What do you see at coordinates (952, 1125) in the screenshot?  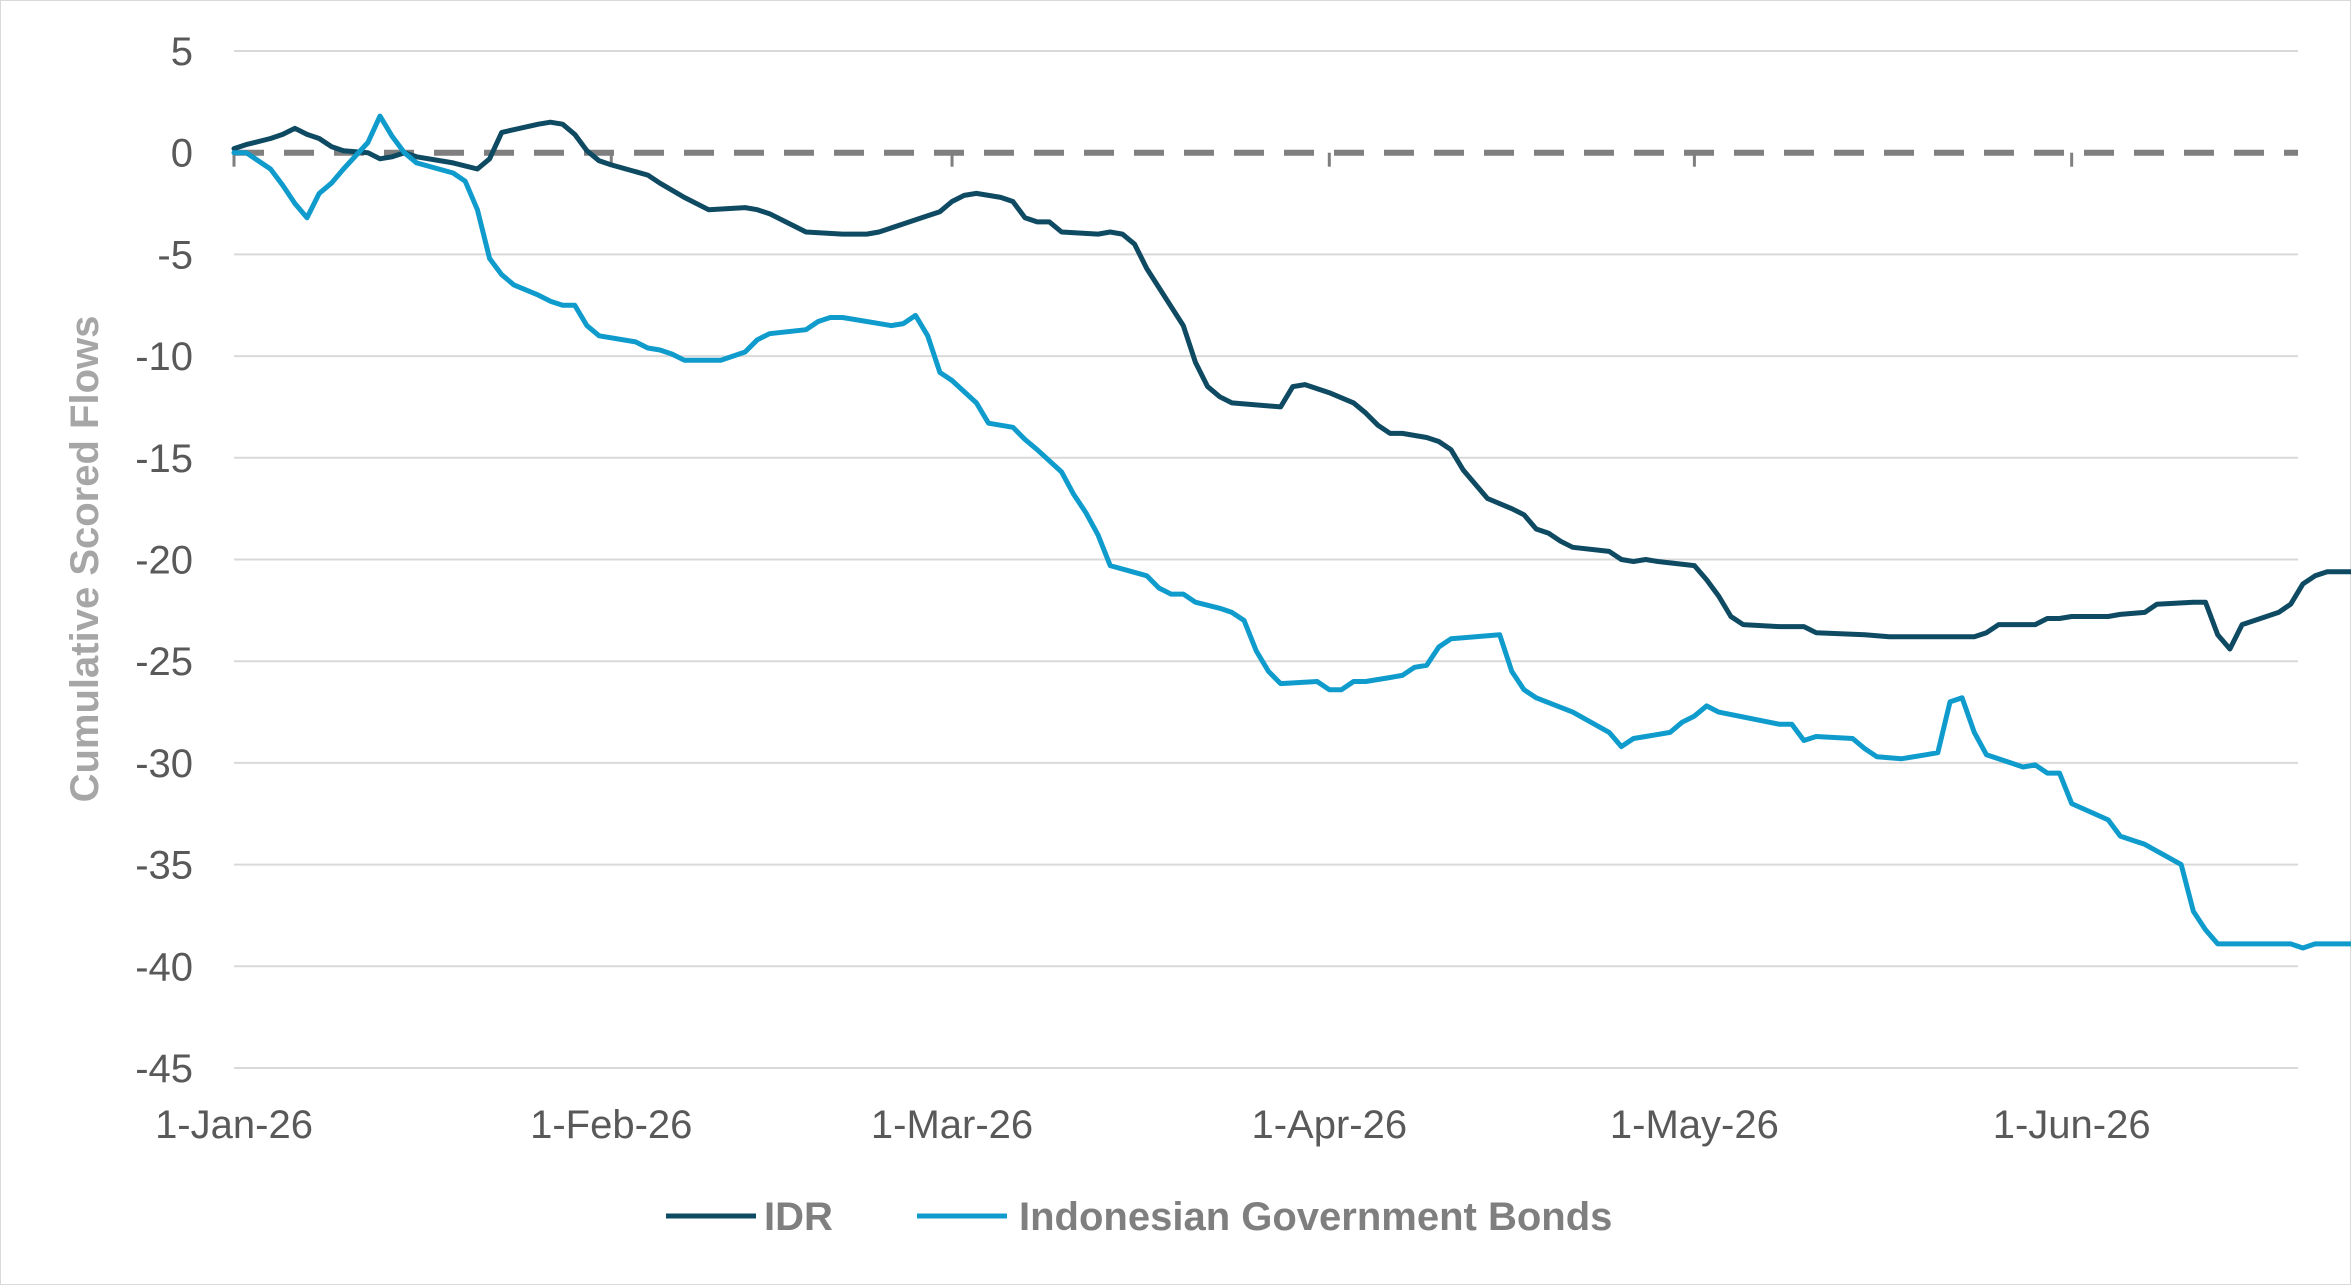 I see `x-tick-label: 1-Mar-26` at bounding box center [952, 1125].